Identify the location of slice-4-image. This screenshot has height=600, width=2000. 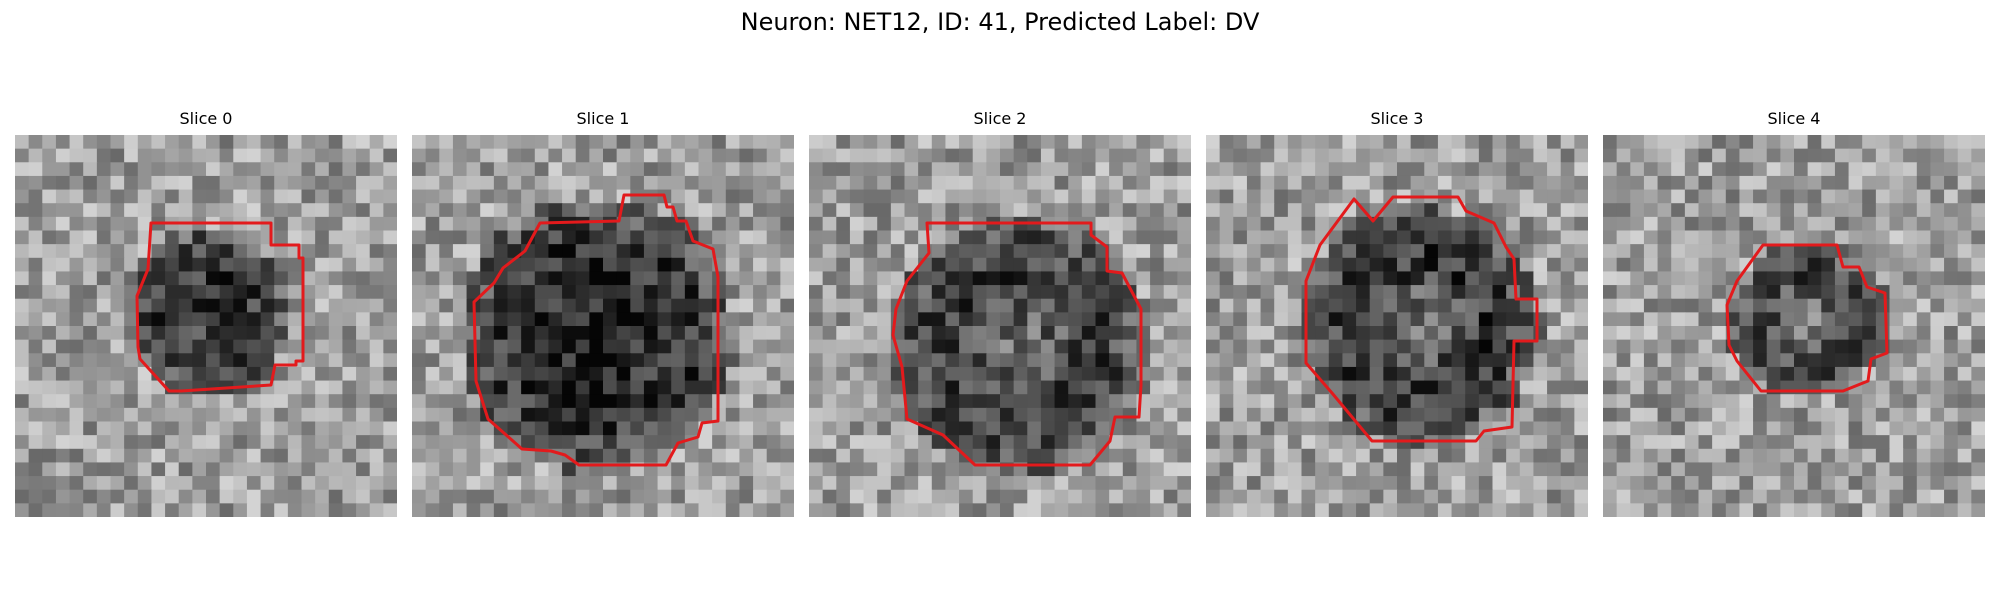
(1794, 326).